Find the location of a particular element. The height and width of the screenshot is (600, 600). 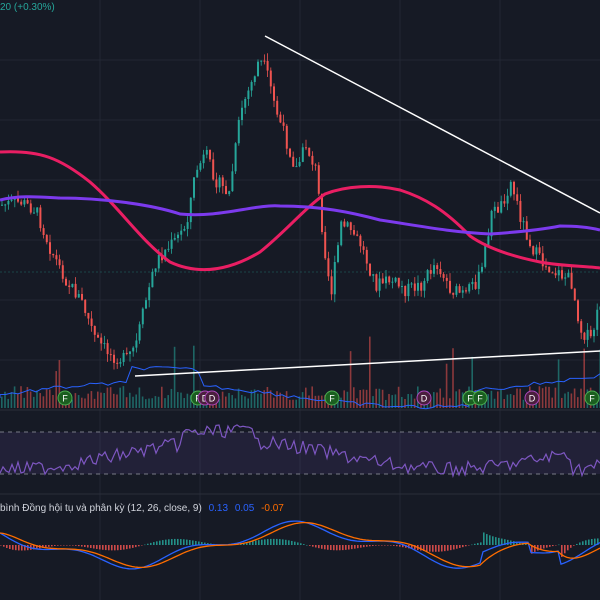

trendline-lower is located at coordinates (367, 363).